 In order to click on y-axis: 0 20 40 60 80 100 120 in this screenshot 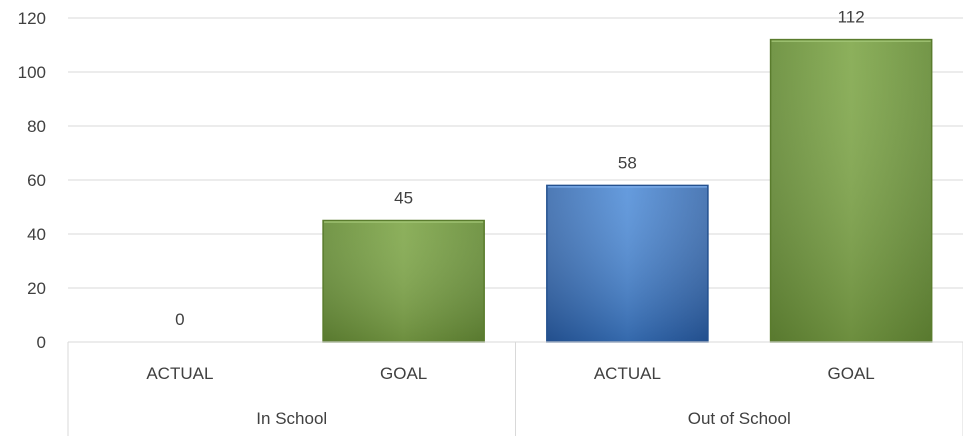, I will do `click(32, 180)`.